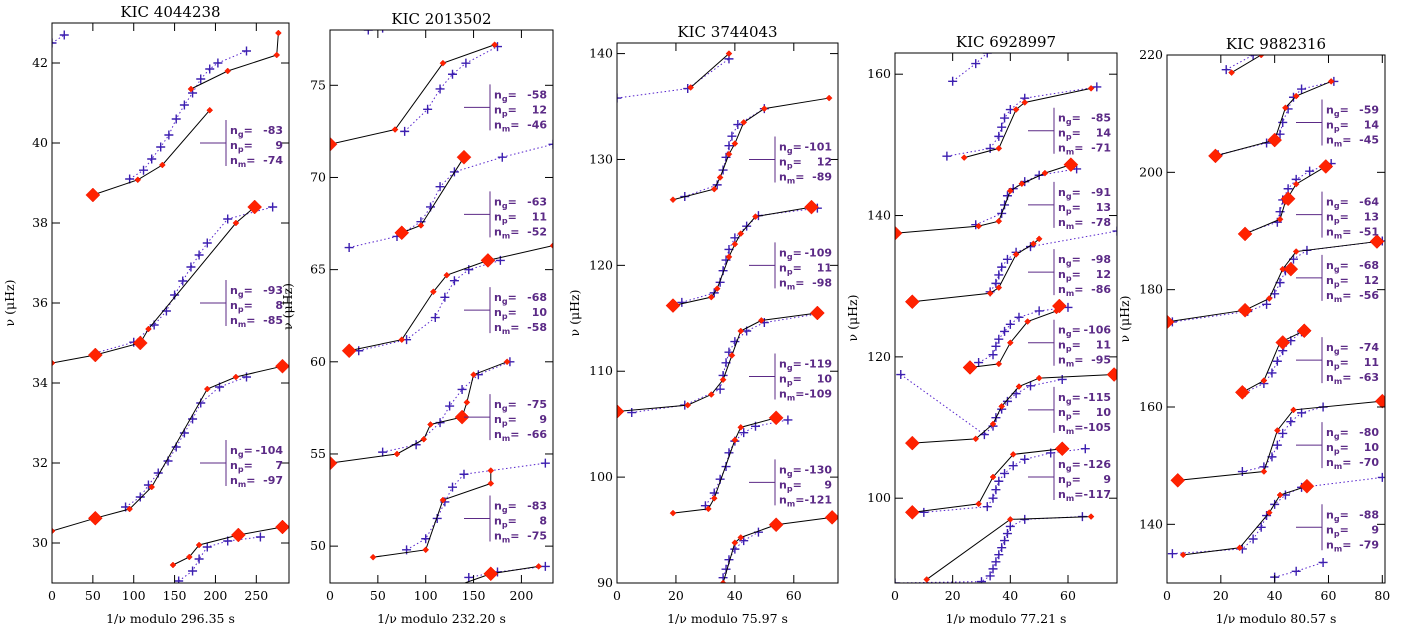 The height and width of the screenshot is (630, 1415). I want to click on y-tick-label: 40, so click(40, 142).